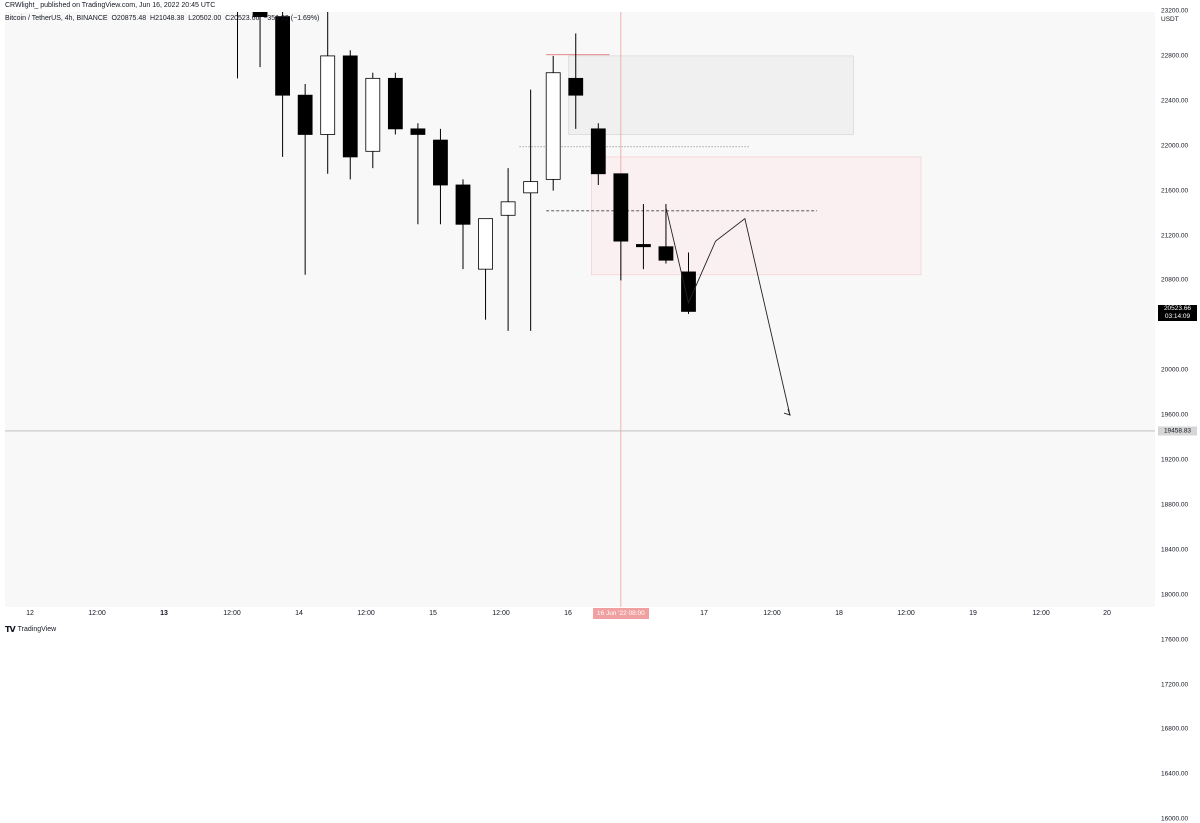 The image size is (1200, 823). What do you see at coordinates (433, 613) in the screenshot?
I see `time-tick-label: 15` at bounding box center [433, 613].